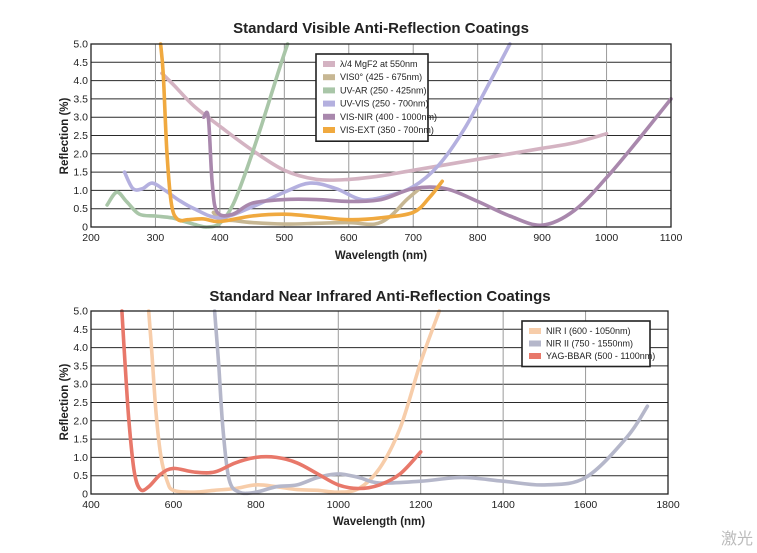 This screenshot has width=757, height=553. Describe the element at coordinates (91, 238) in the screenshot. I see `x-tick-label: 200` at that location.